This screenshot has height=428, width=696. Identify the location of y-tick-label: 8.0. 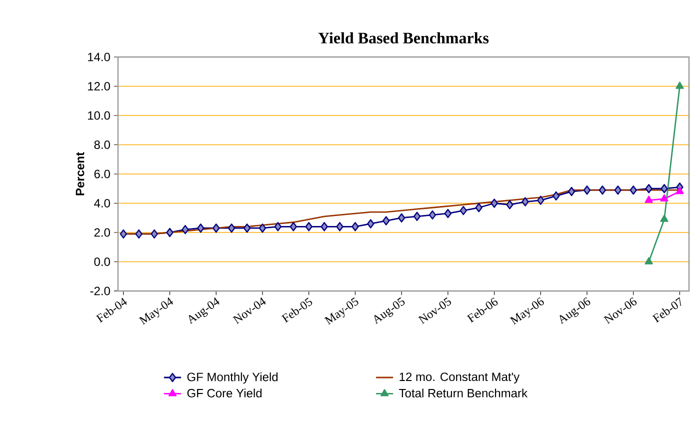
(102, 144).